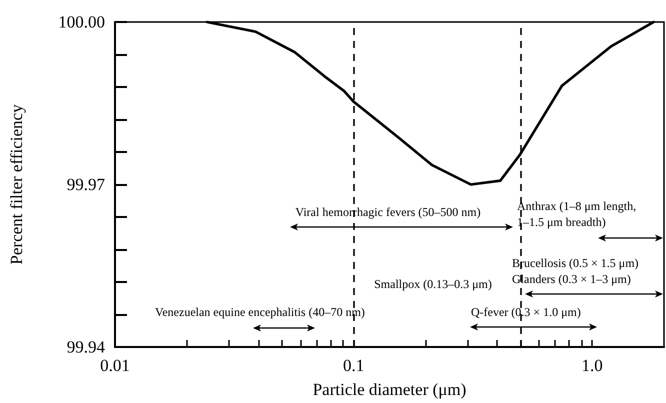  I want to click on annotation: Q-fever (0.3 × 1.0 μm), so click(526, 312).